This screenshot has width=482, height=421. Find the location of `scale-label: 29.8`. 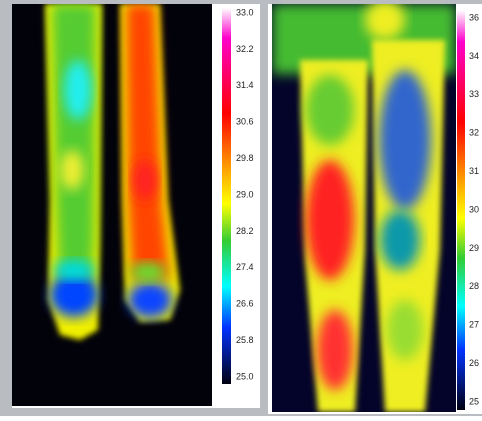

scale-label: 29.8 is located at coordinates (245, 158).